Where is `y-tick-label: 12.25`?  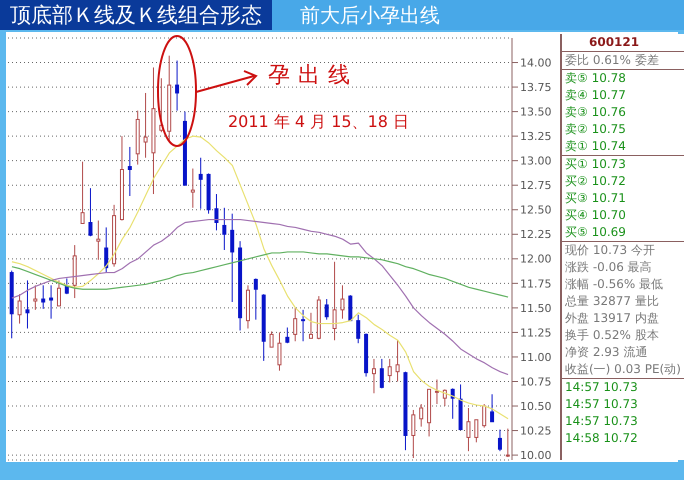
y-tick-label: 12.25 is located at coordinates (536, 235).